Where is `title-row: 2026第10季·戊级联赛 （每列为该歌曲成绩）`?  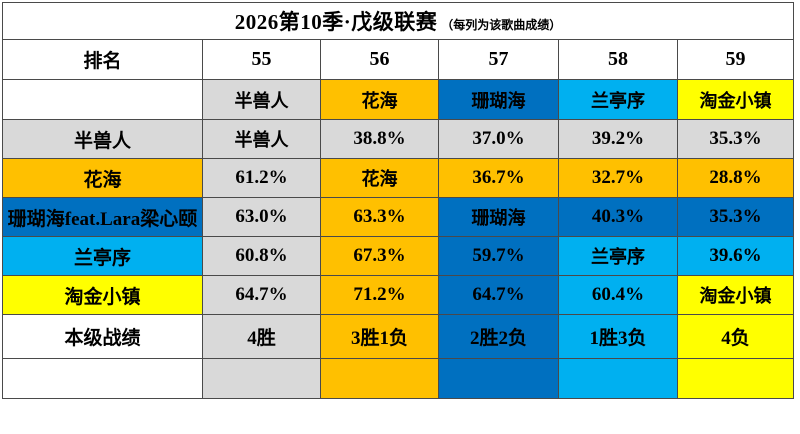 title-row: 2026第10季·戊级联赛 （每列为该歌曲成绩） is located at coordinates (398, 21).